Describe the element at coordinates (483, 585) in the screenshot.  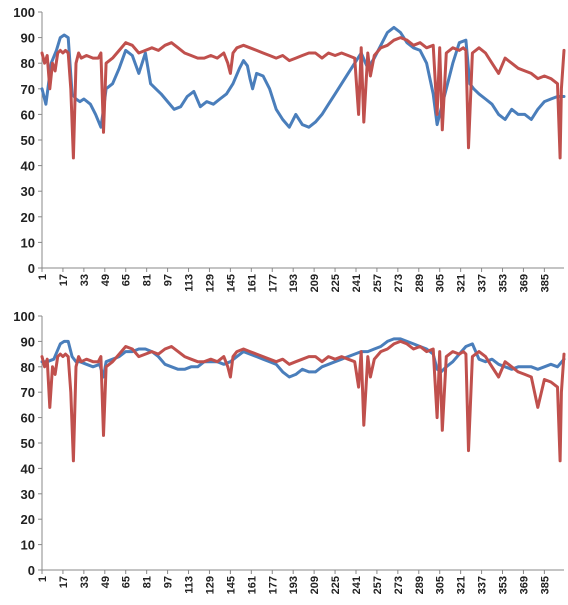
I see `chart-bottom-x-tick-label: 337` at that location.